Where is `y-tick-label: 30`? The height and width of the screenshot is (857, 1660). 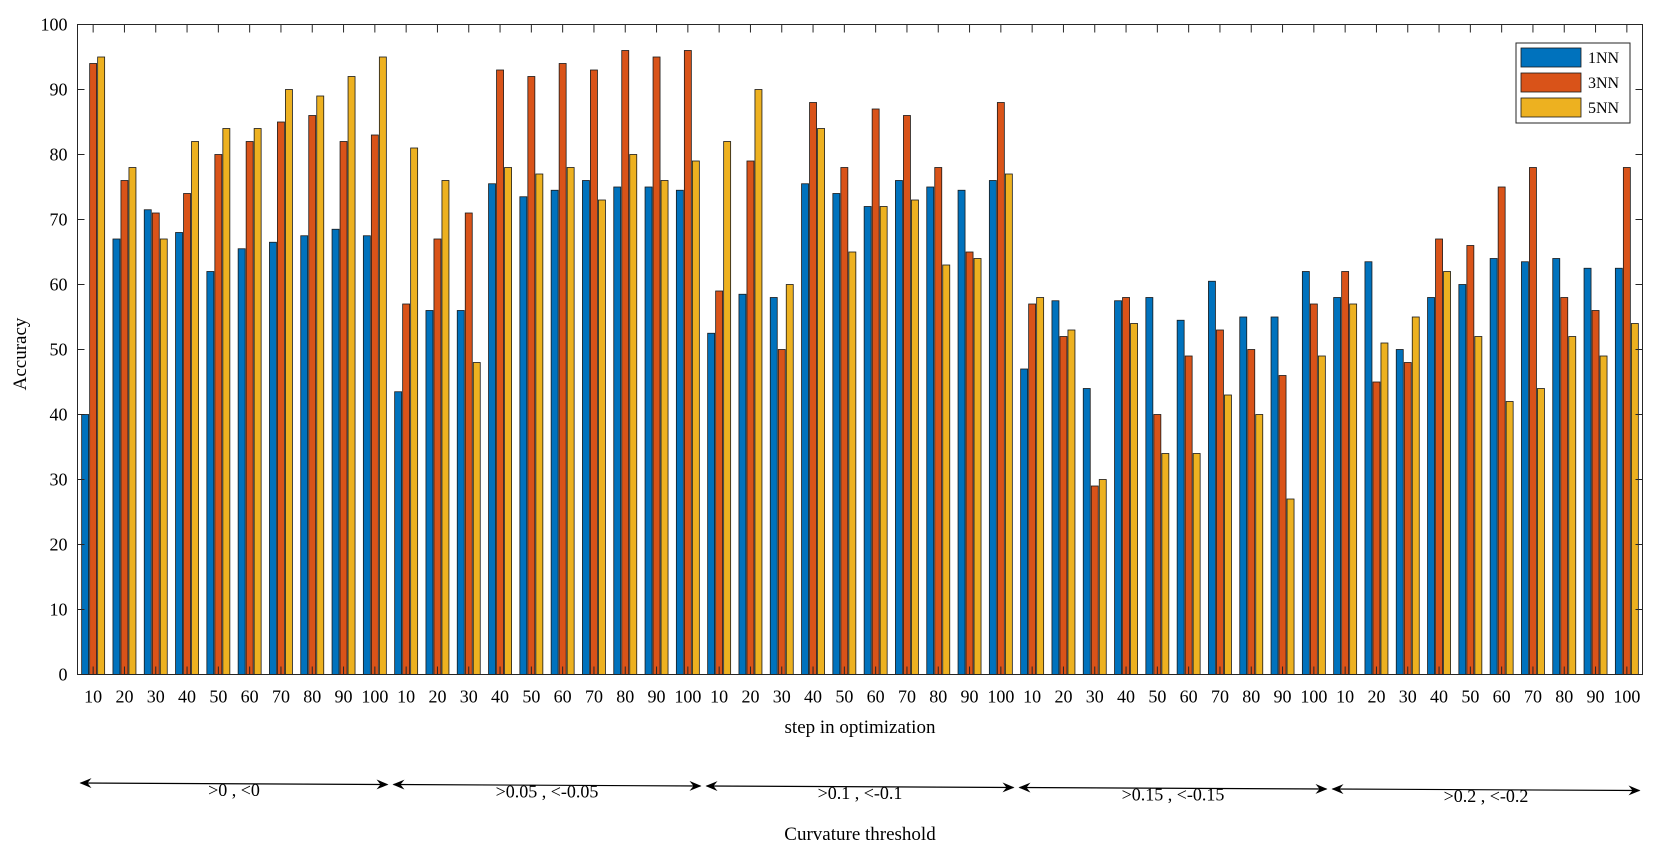 y-tick-label: 30 is located at coordinates (59, 480).